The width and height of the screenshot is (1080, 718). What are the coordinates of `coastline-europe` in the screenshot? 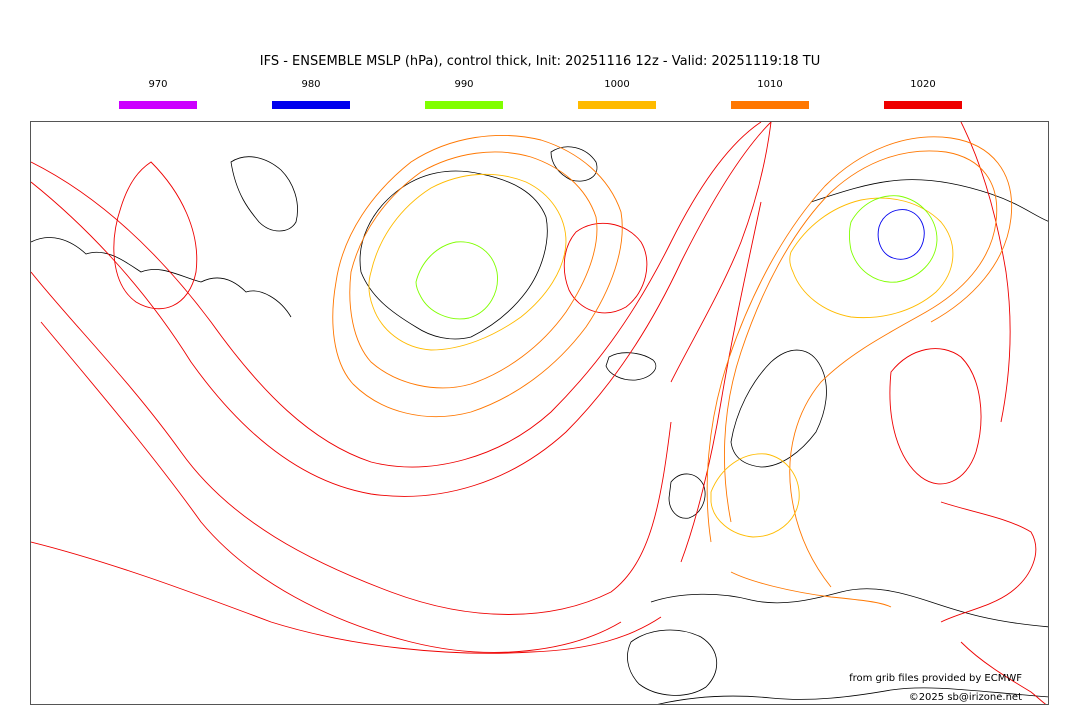 It's located at (849, 608).